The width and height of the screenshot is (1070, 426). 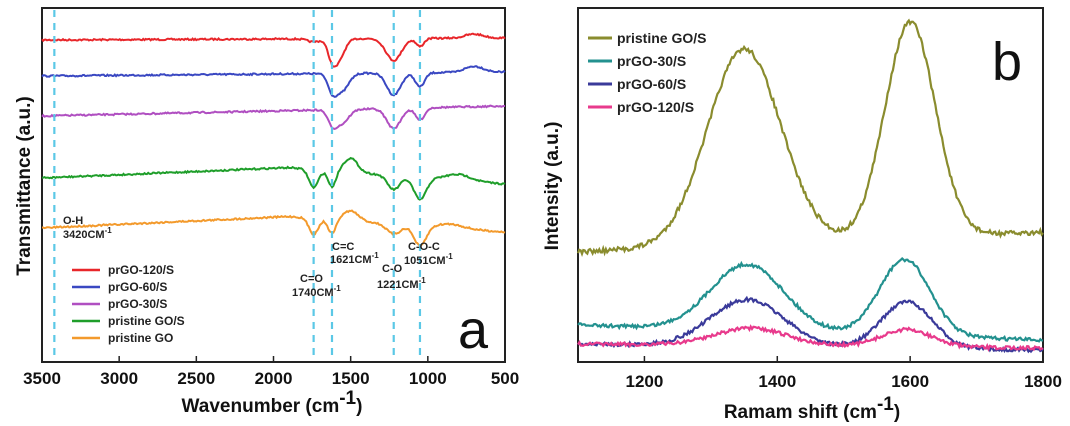 I want to click on svg-text: C=O, so click(x=311, y=279).